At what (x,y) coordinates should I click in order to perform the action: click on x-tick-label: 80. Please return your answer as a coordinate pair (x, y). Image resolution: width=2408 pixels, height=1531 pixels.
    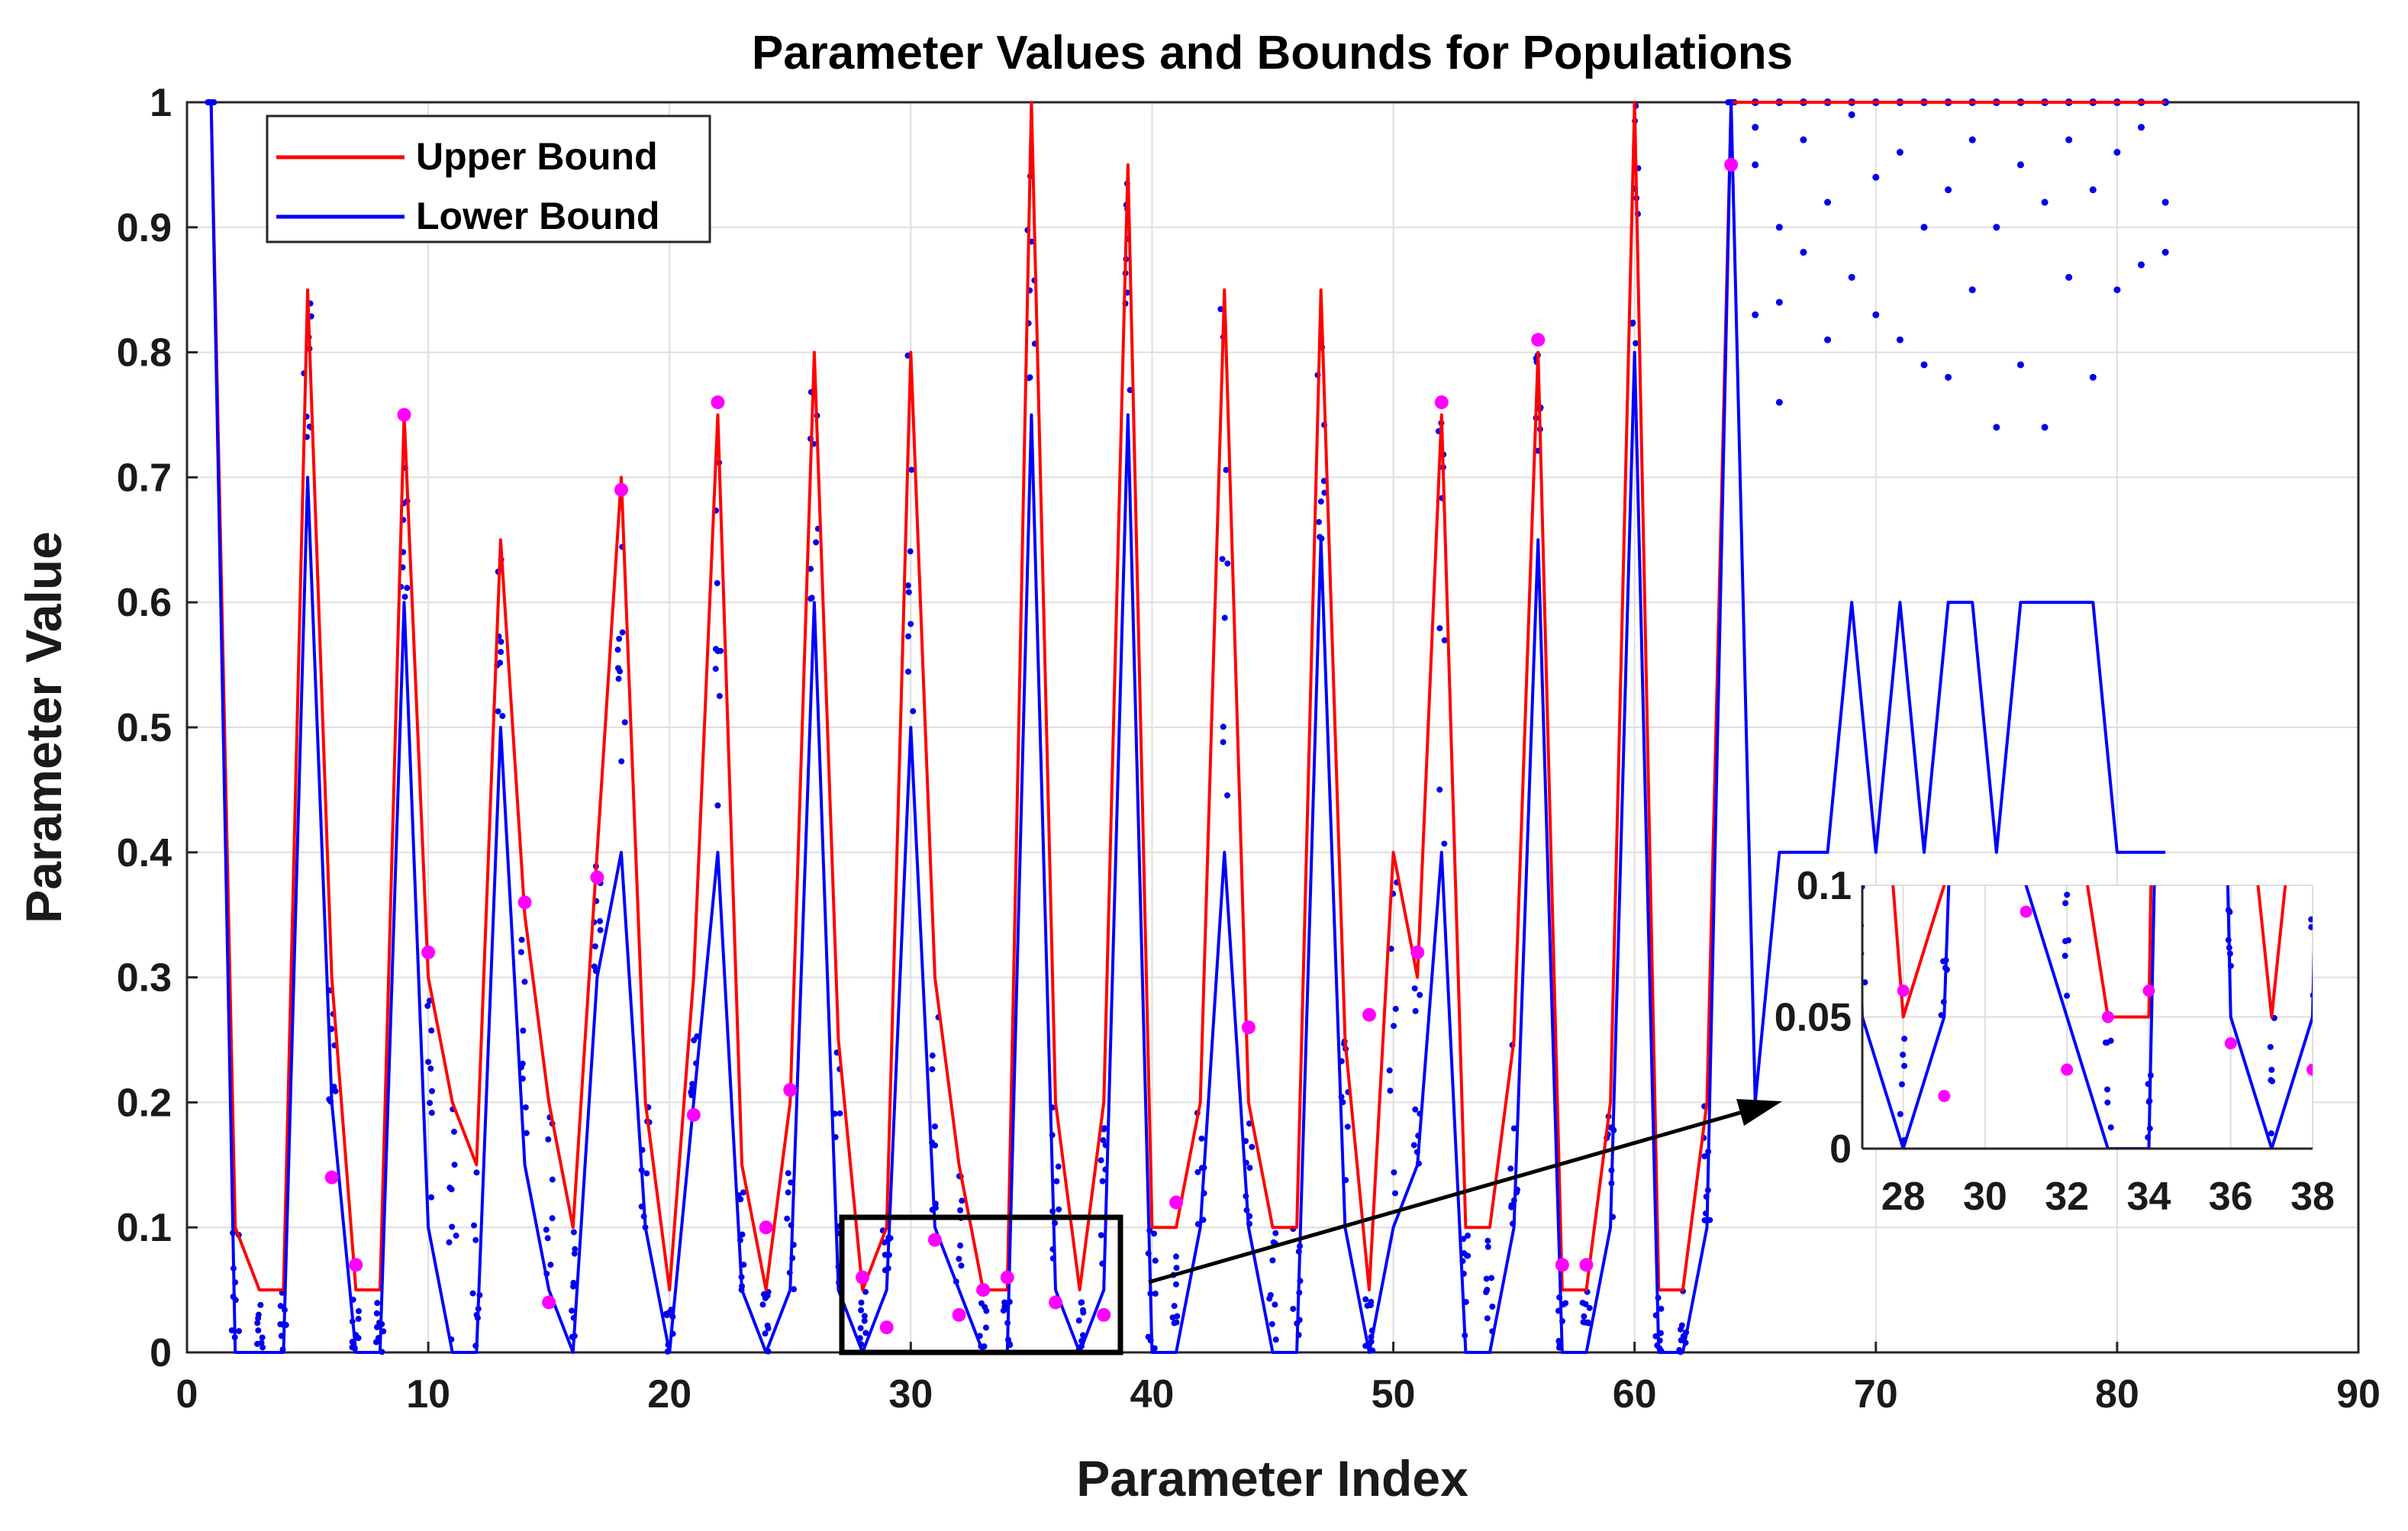
    Looking at the image, I should click on (2117, 1394).